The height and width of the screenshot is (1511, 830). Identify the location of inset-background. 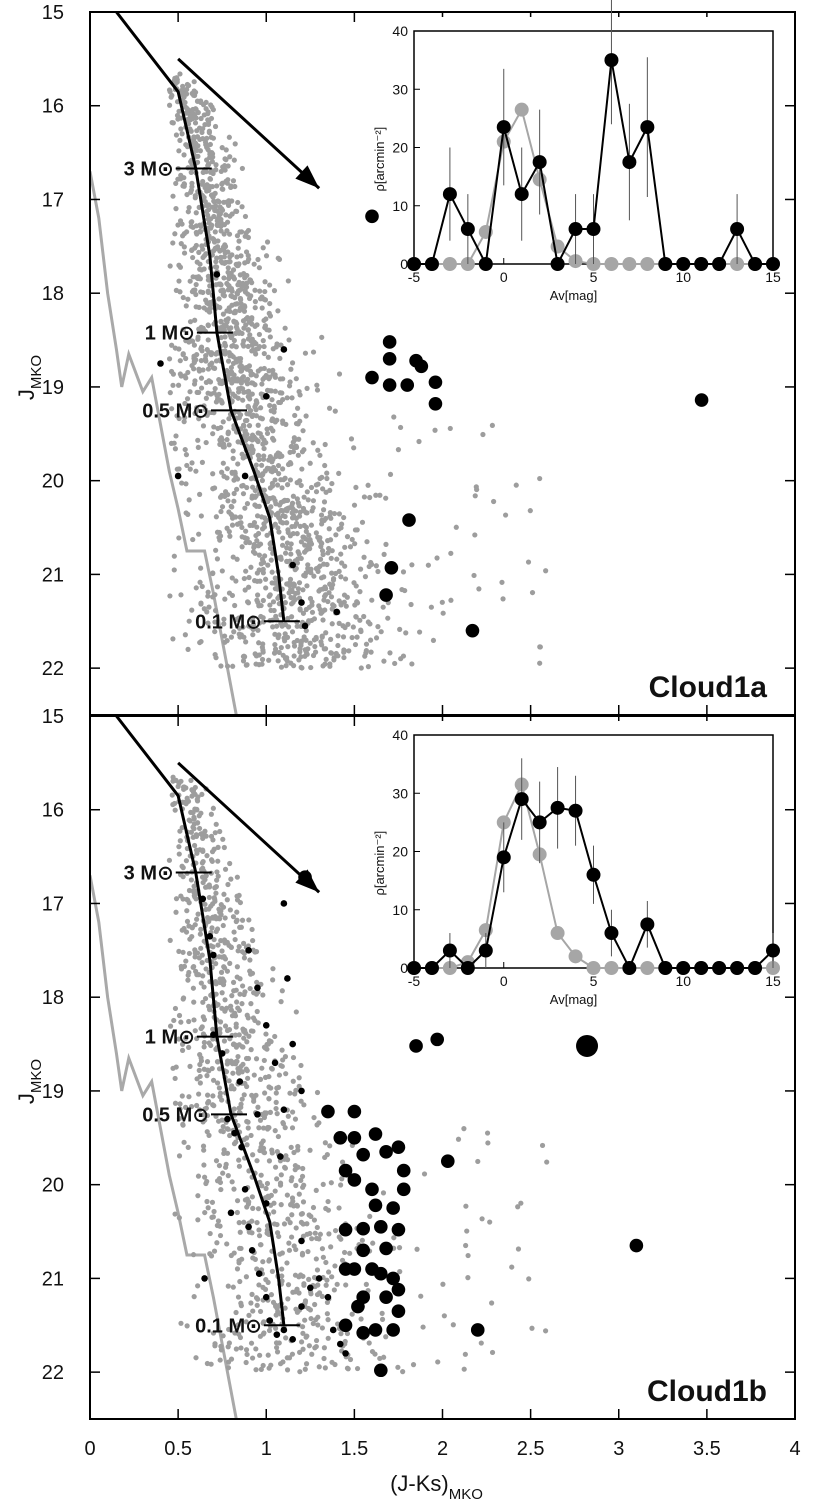
(583, 168).